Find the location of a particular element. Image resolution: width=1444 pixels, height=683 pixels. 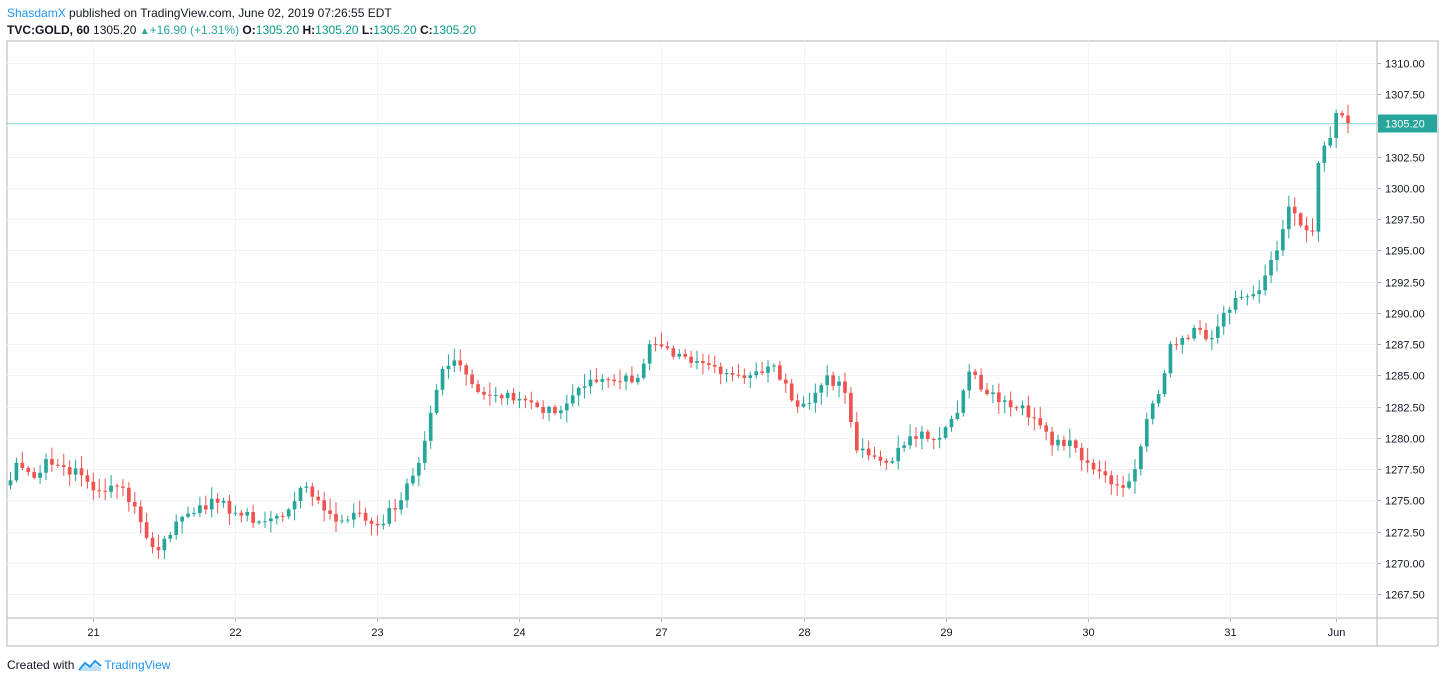

y-tick-label: 1267.50 is located at coordinates (1405, 596).